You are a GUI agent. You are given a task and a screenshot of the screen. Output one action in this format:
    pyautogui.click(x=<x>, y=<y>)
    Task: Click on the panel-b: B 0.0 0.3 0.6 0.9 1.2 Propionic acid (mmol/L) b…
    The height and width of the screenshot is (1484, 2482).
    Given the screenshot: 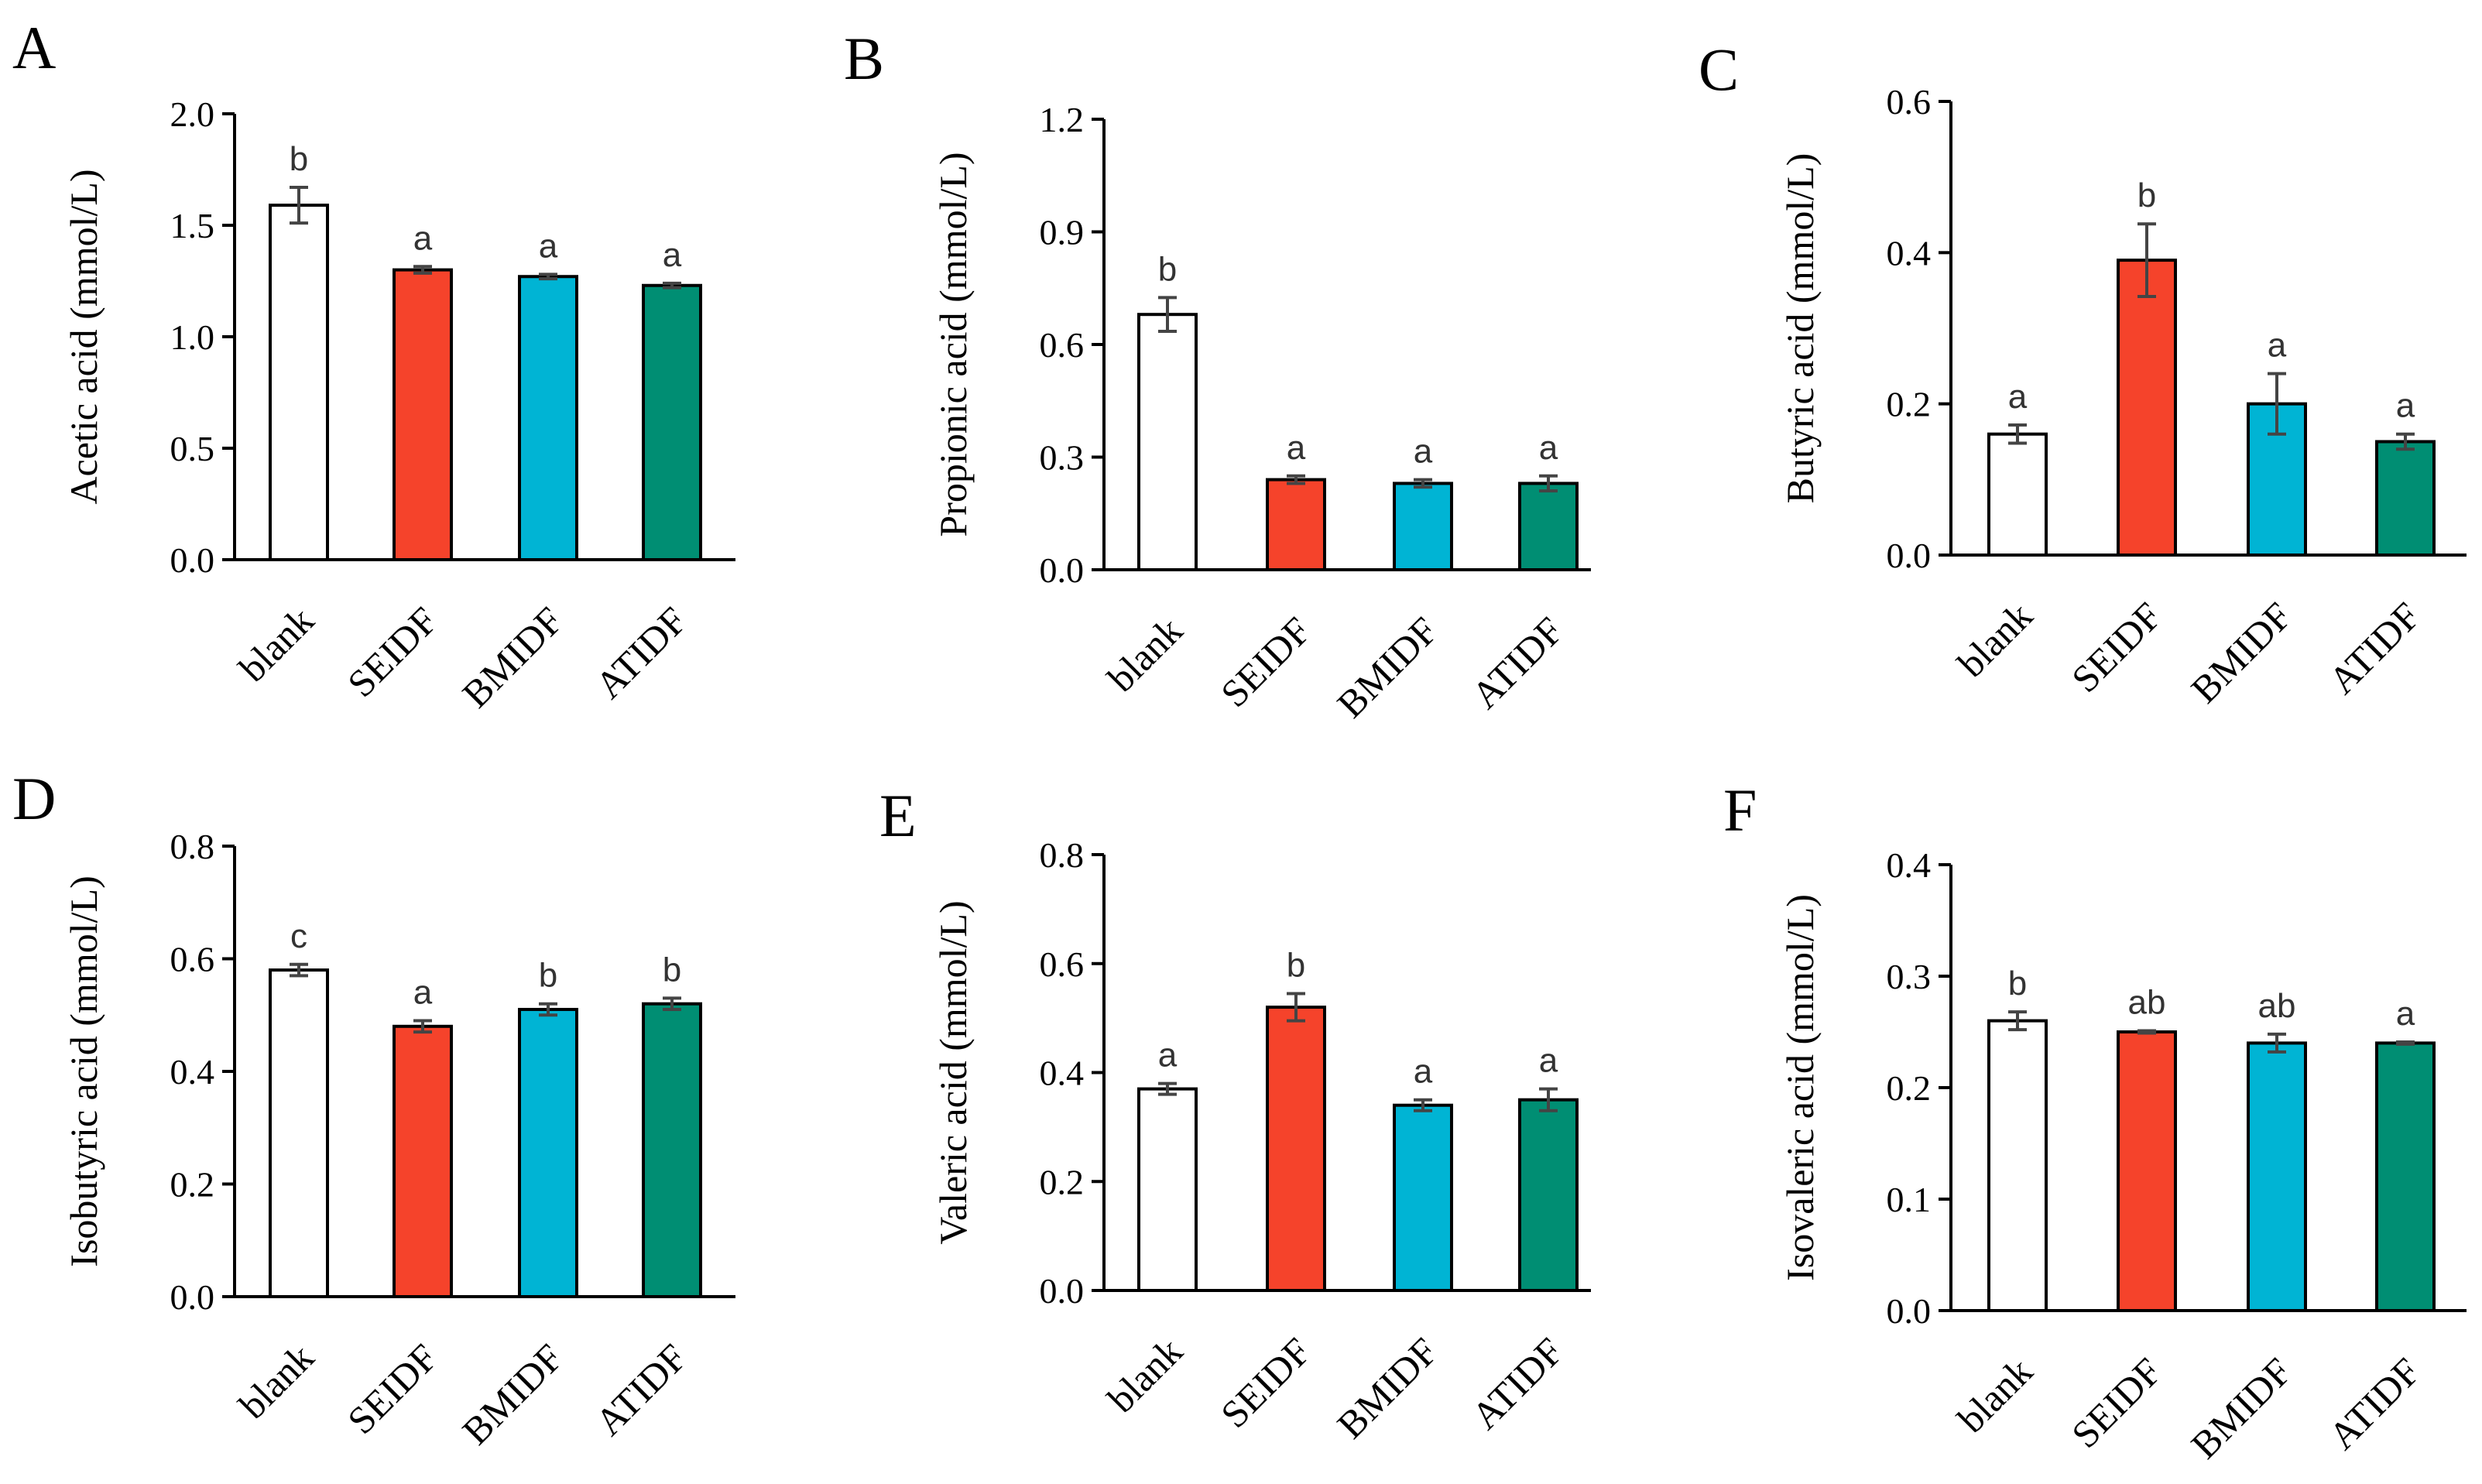 What is the action you would take?
    pyautogui.click(x=1217, y=376)
    